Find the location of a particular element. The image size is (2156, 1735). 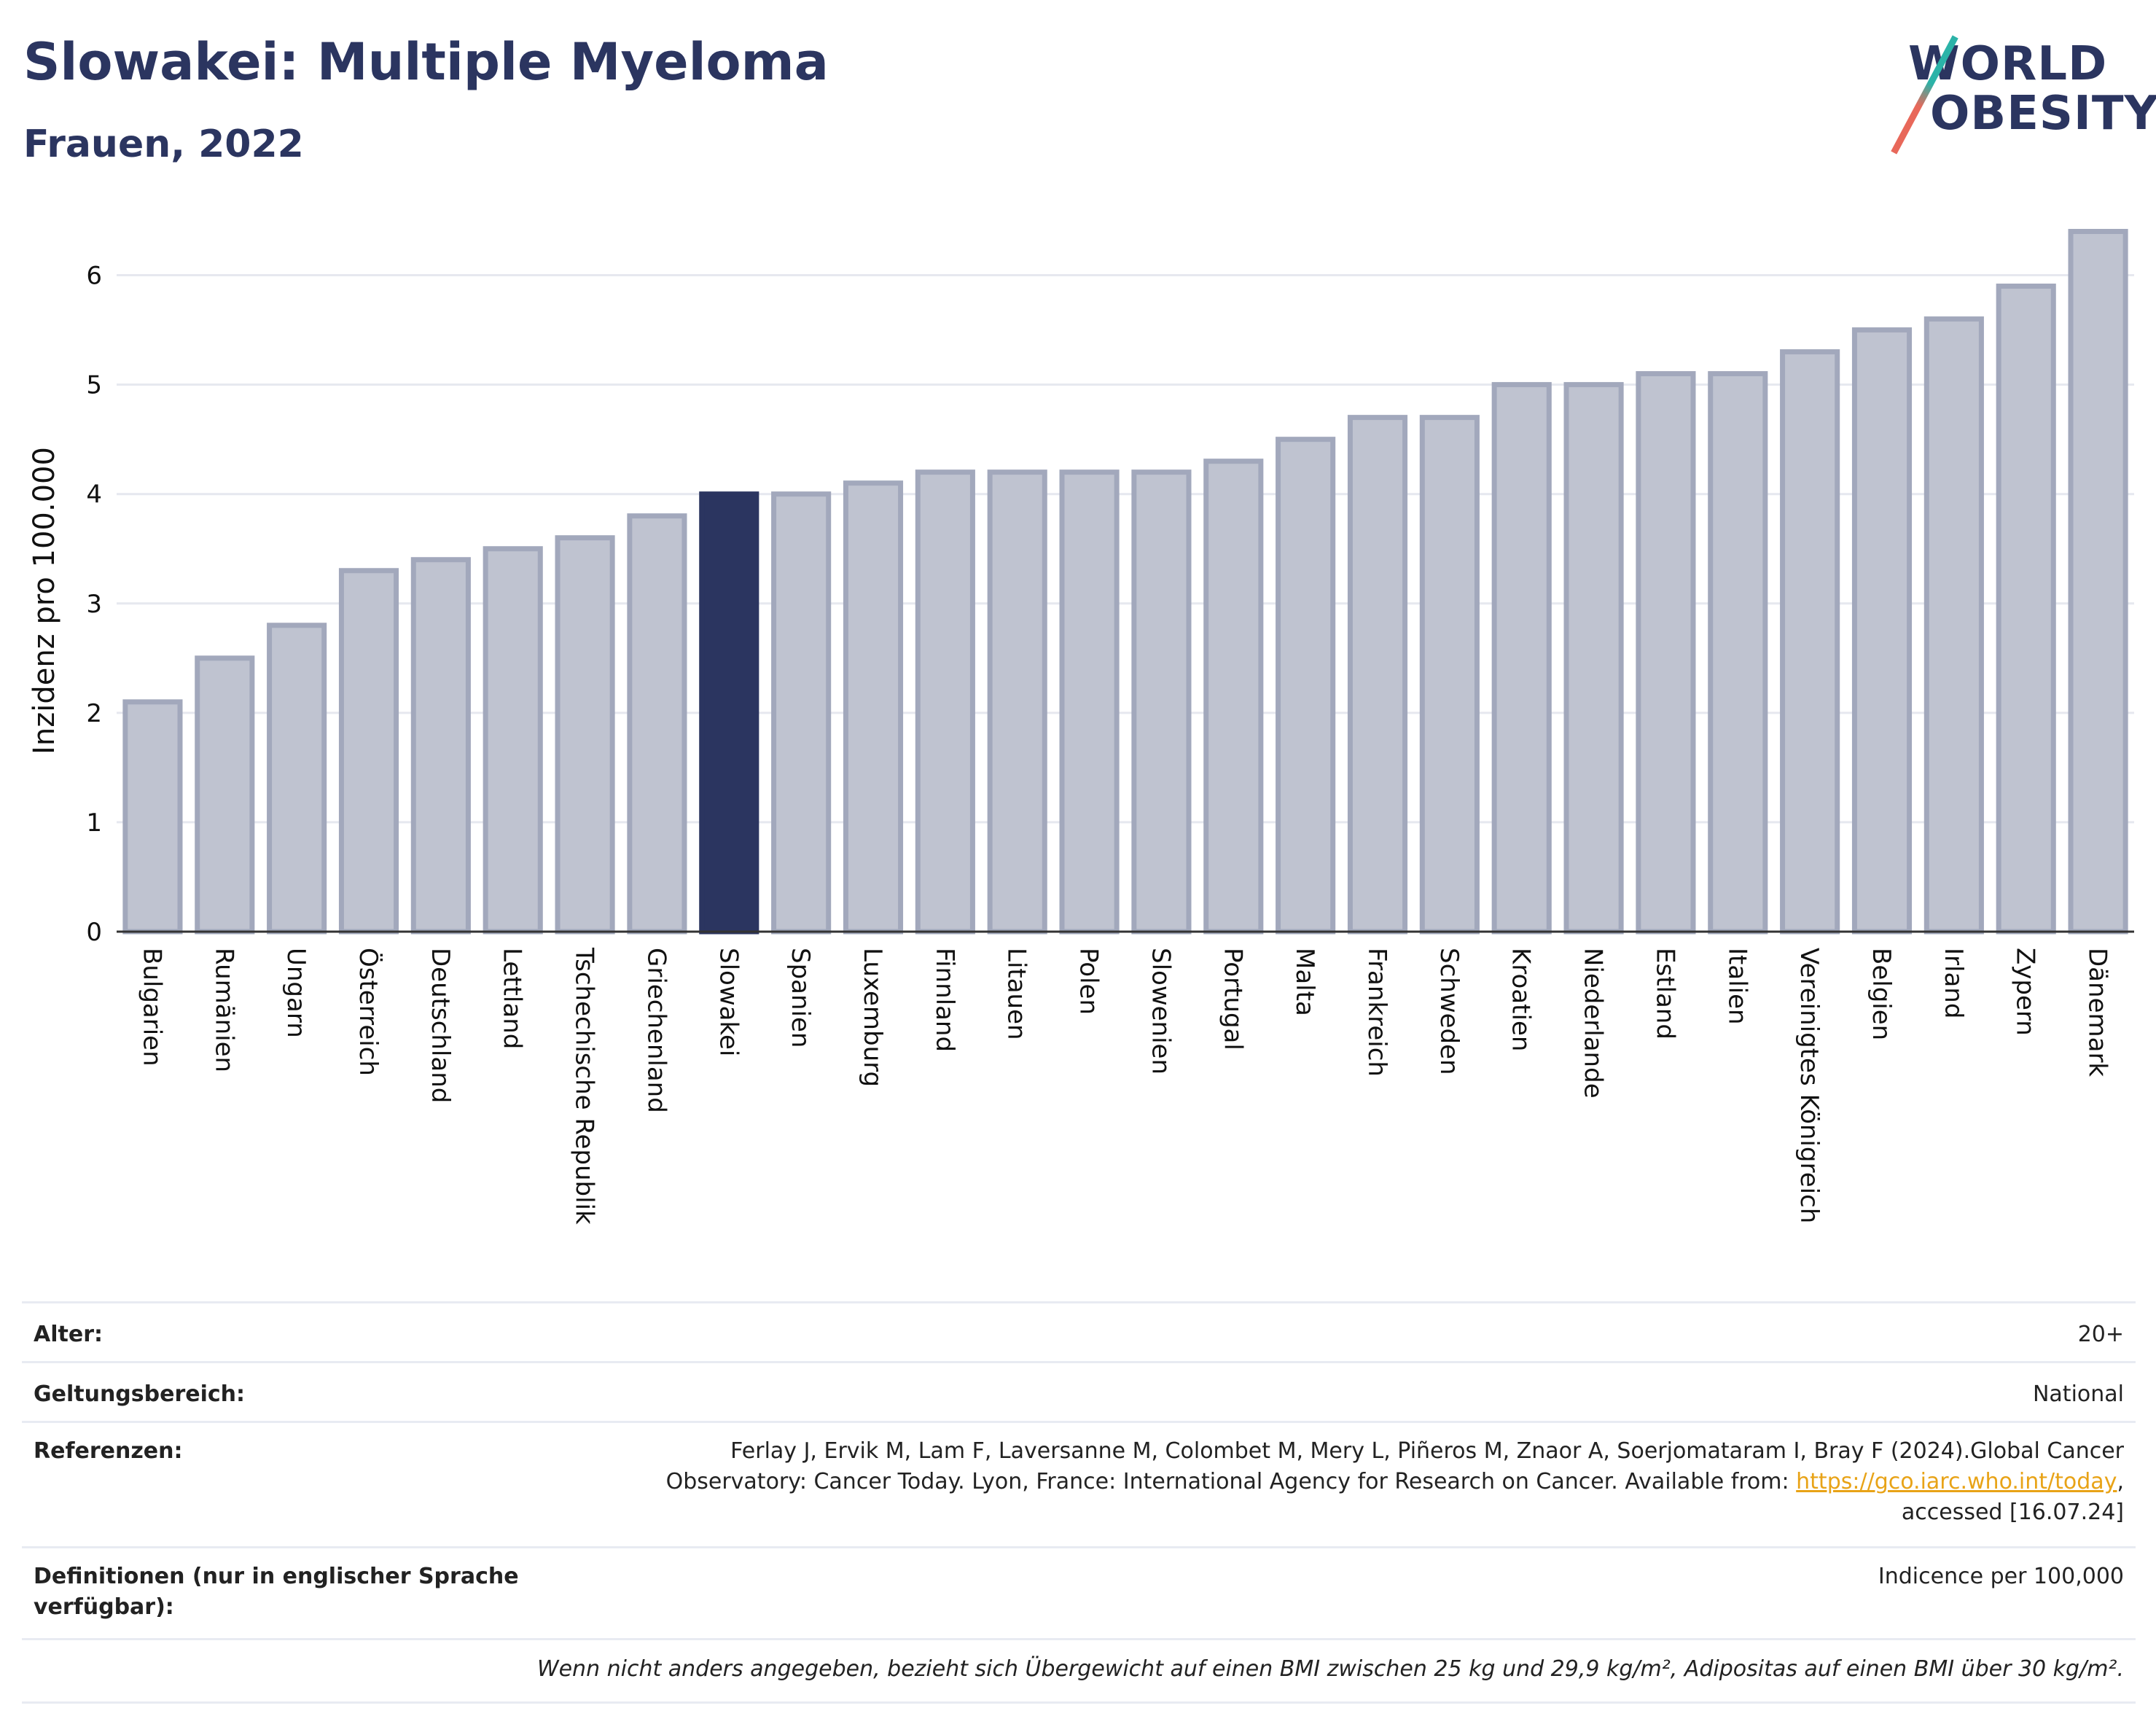

x-tick-label: Italien is located at coordinates (1736, 986).